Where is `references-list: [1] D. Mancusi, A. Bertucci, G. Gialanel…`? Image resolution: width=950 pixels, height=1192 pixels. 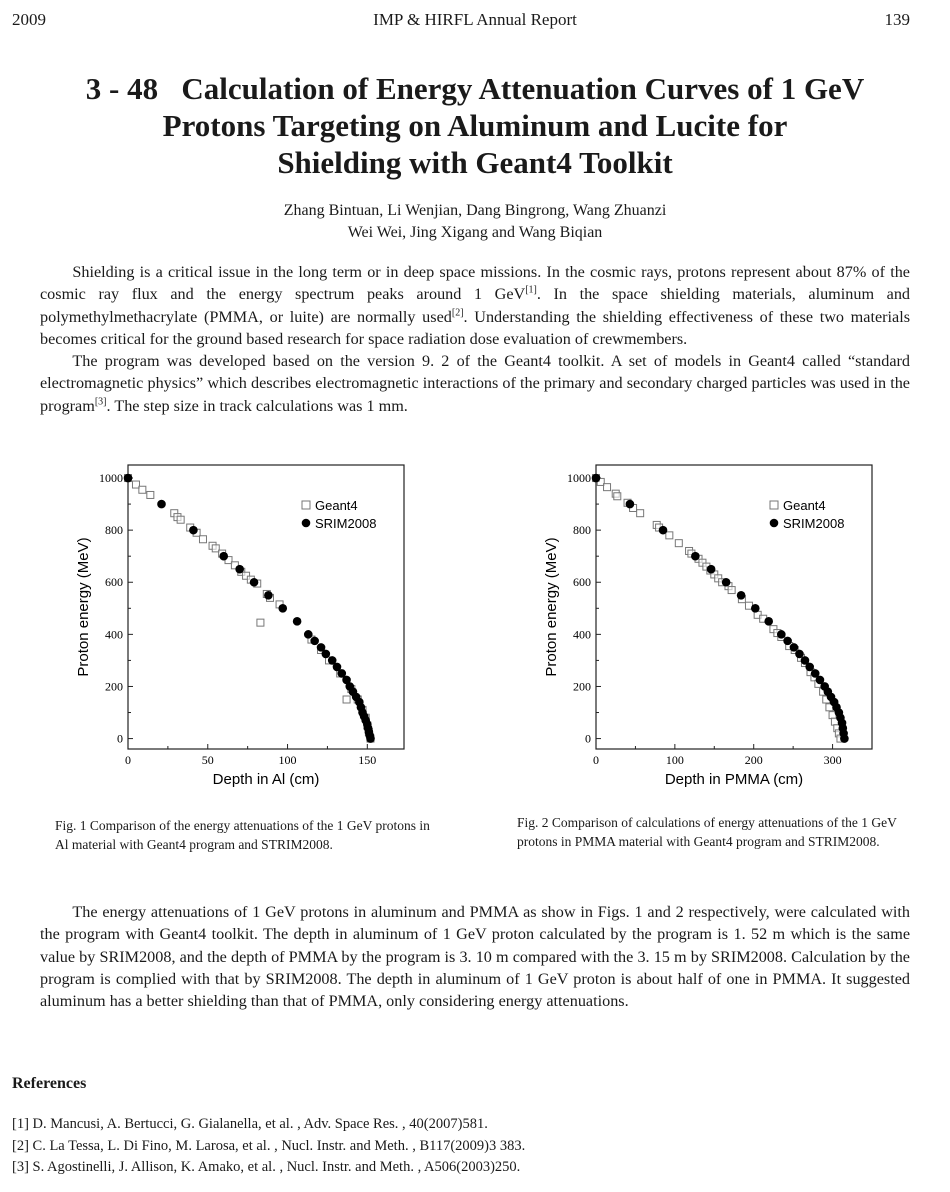 references-list: [1] D. Mancusi, A. Bertucci, G. Gialanel… is located at coordinates (268, 1146).